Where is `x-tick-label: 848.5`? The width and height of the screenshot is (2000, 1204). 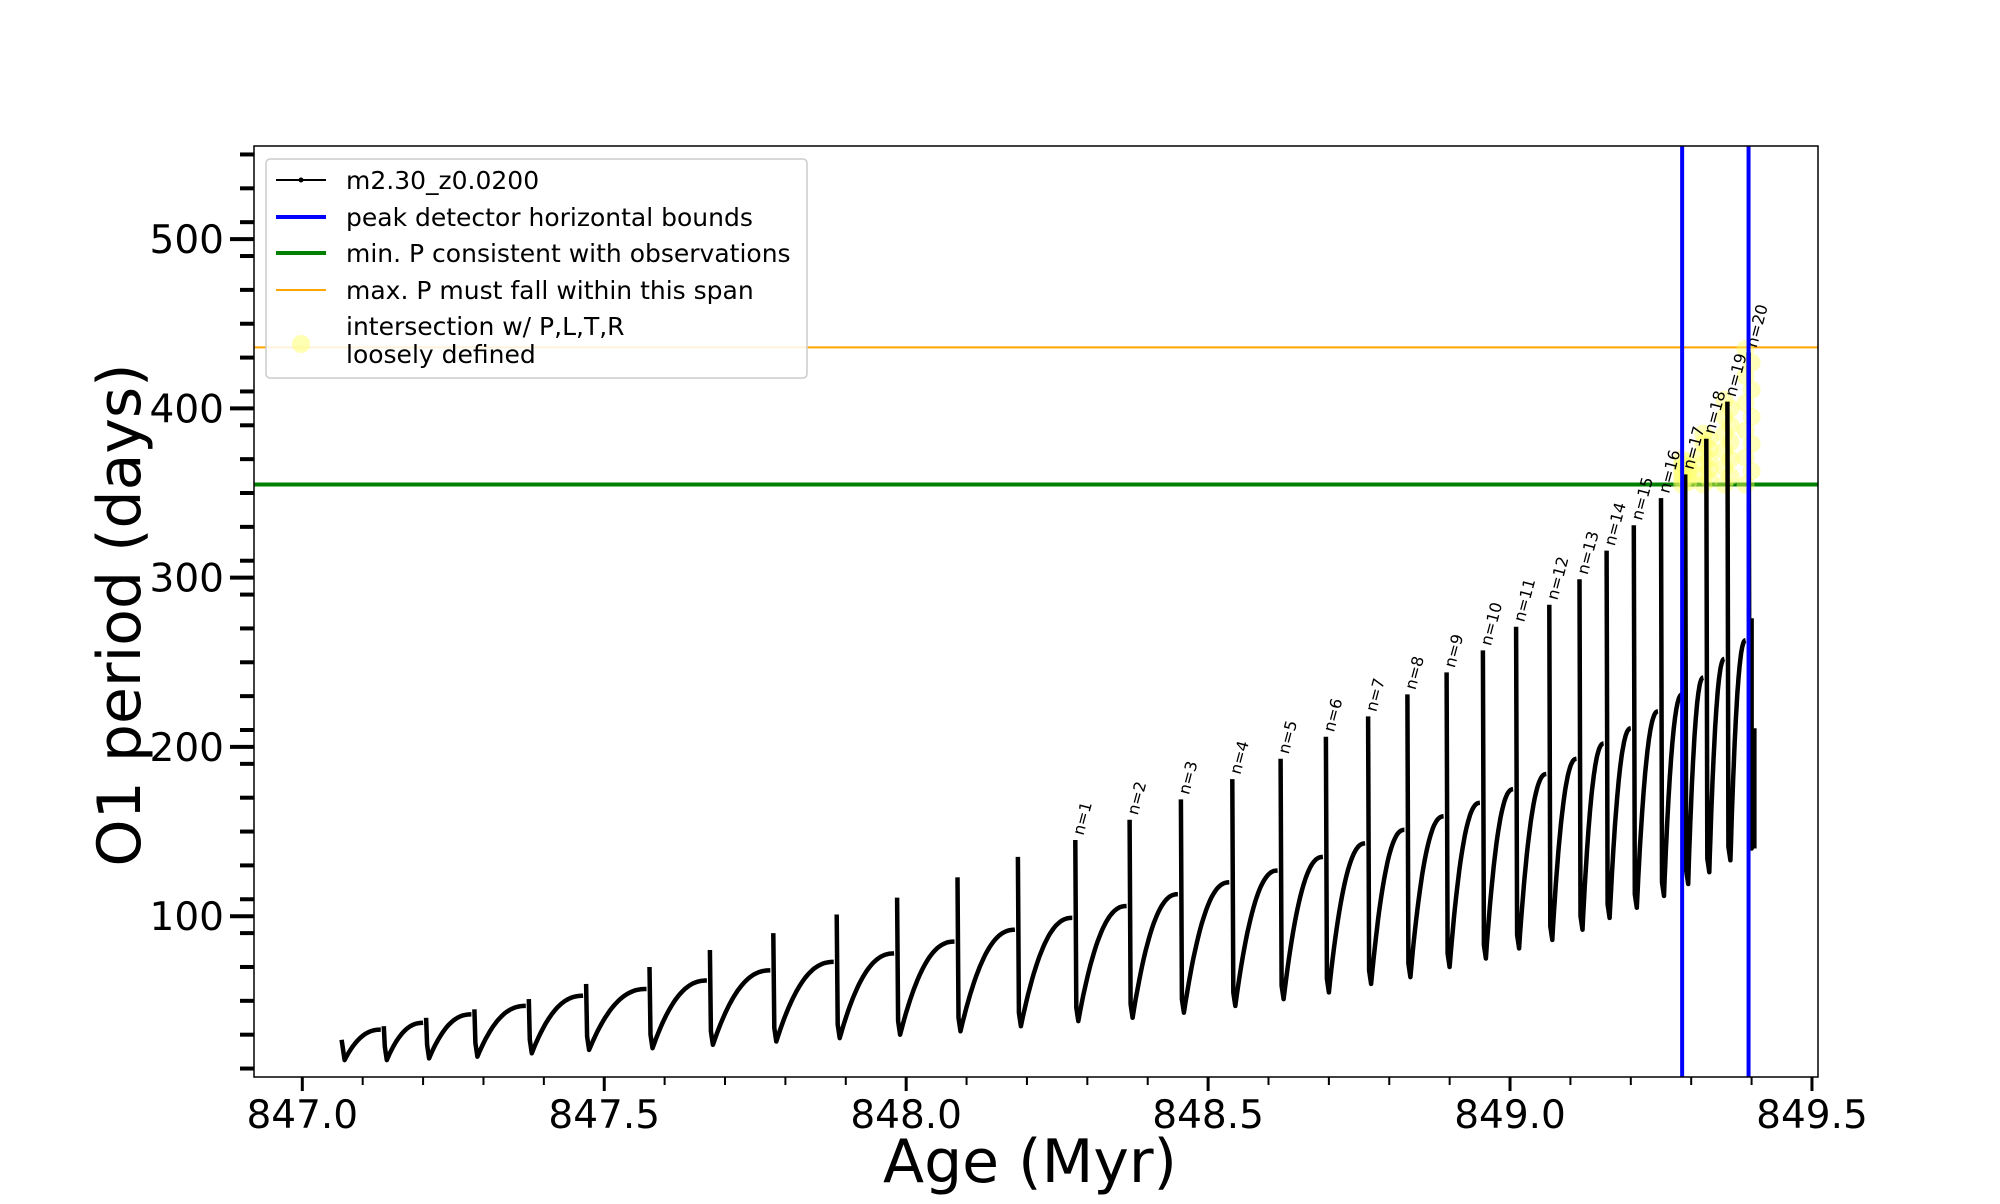 x-tick-label: 848.5 is located at coordinates (1208, 1115).